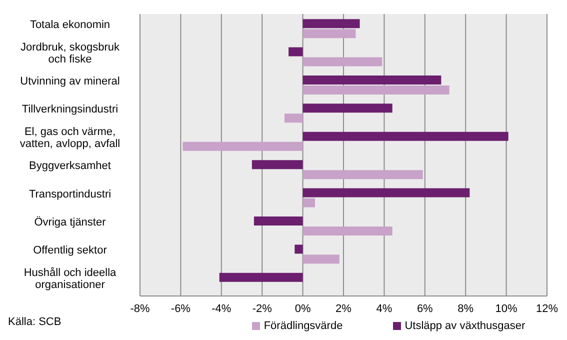 The image size is (567, 340). What do you see at coordinates (425, 308) in the screenshot?
I see `x-tick-label: 6%` at bounding box center [425, 308].